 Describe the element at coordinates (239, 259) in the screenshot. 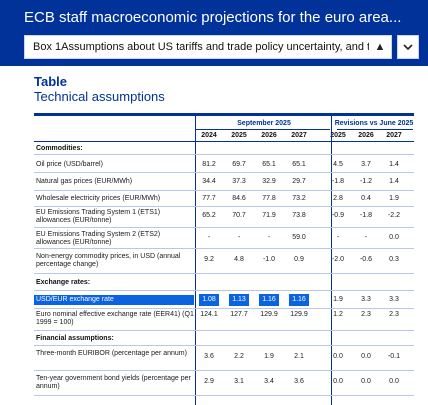

I see `table-cell: 4.8` at that location.